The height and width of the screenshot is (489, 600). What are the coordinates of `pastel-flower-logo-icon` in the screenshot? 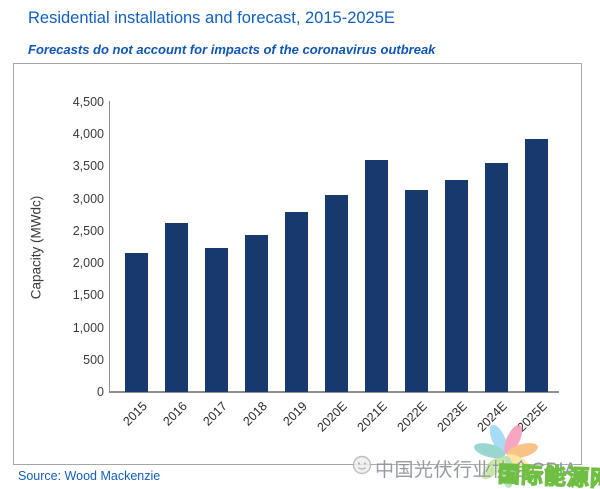 It's located at (506, 456).